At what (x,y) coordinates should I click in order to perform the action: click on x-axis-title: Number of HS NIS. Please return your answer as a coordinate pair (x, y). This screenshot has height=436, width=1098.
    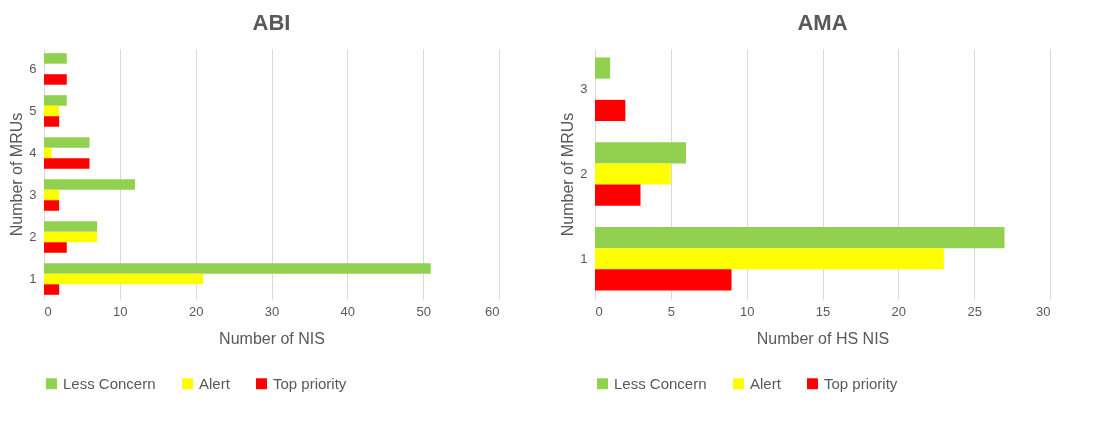
    Looking at the image, I should click on (823, 338).